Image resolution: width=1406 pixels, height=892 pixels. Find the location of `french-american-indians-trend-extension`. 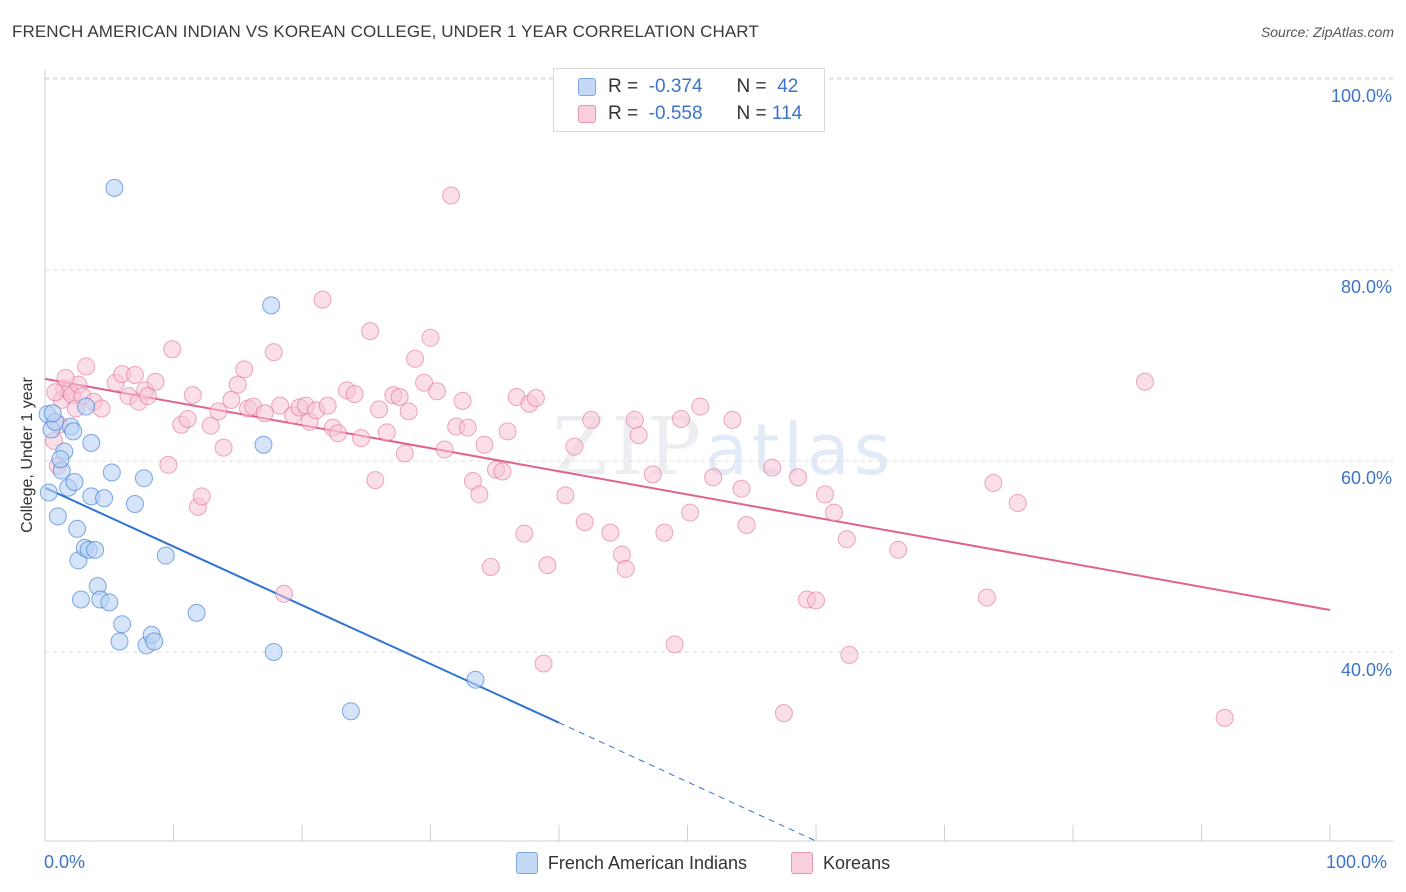

french-american-indians-trend-extension is located at coordinates (687, 782).